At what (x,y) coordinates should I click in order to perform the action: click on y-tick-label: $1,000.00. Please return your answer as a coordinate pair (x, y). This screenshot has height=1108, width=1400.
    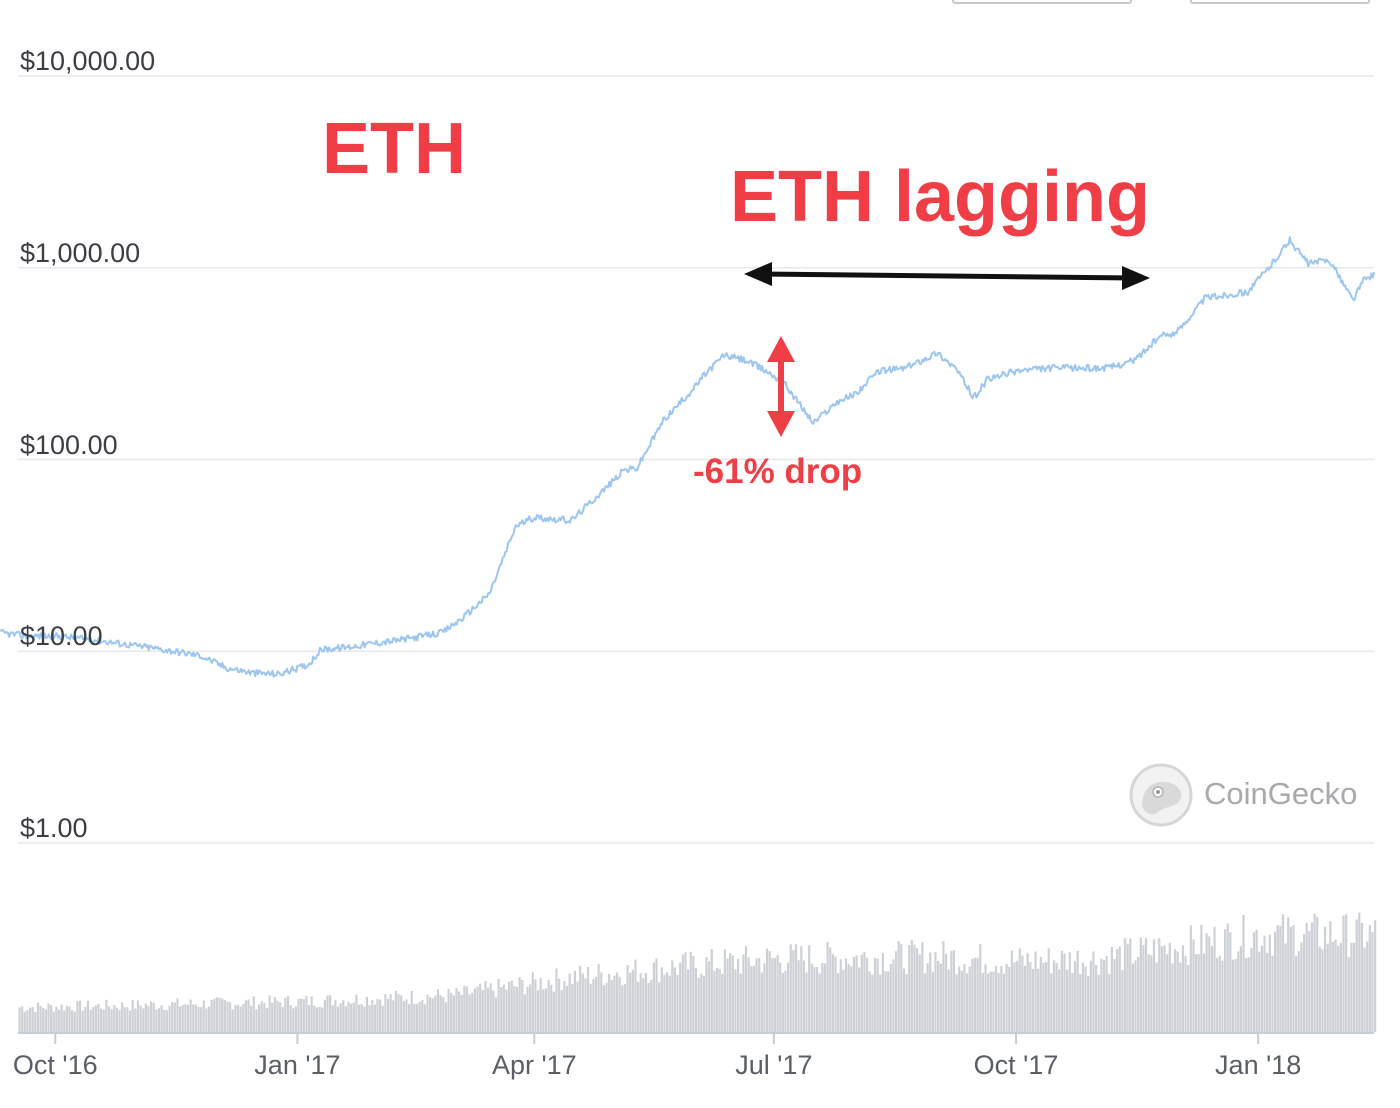
    Looking at the image, I should click on (80, 252).